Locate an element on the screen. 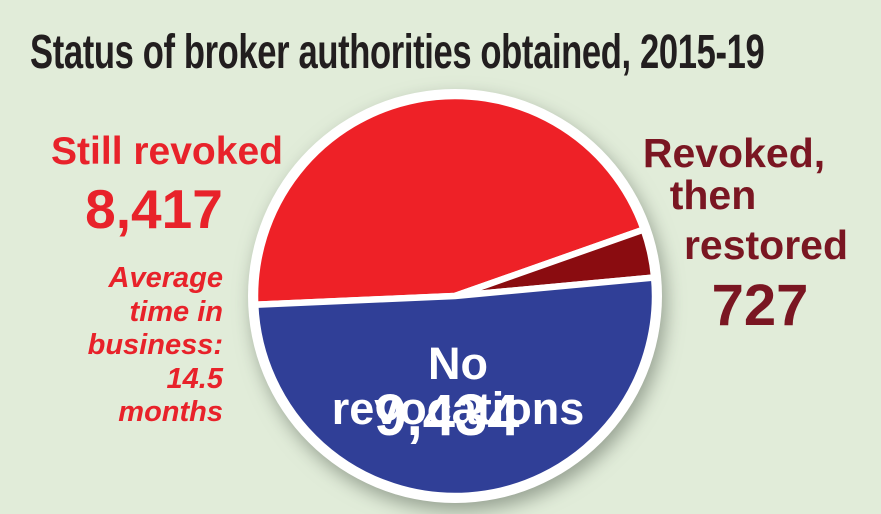  value-still-revoked: 8,417 is located at coordinates (154, 209).